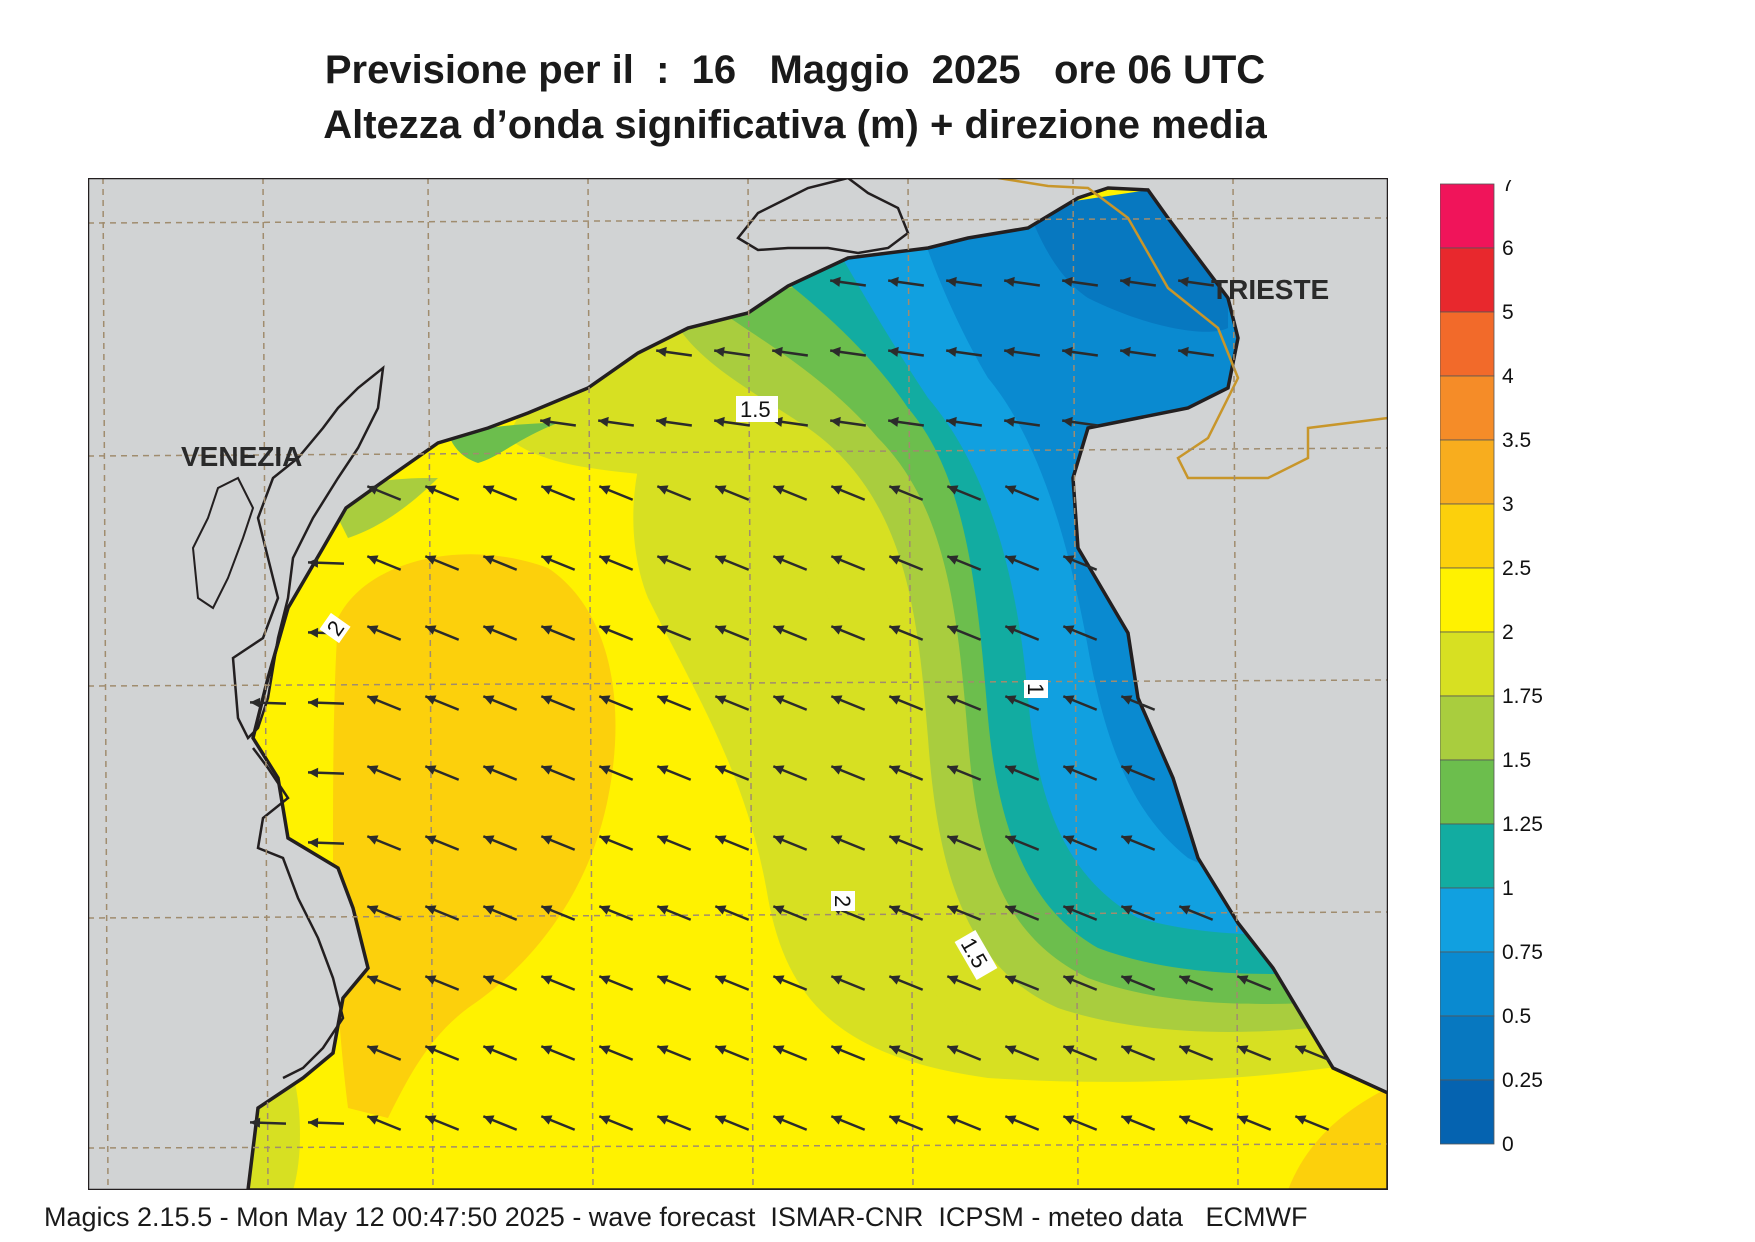 The image size is (1755, 1242). Describe the element at coordinates (223, 543) in the screenshot. I see `lagoon-islands` at that location.